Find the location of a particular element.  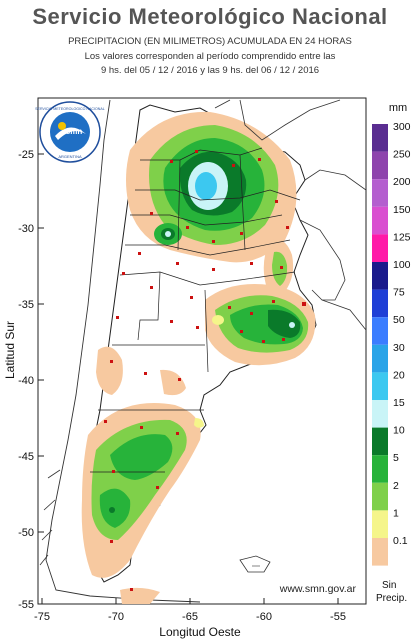

precip-15-buenosaires-dot is located at coordinates (292, 325).